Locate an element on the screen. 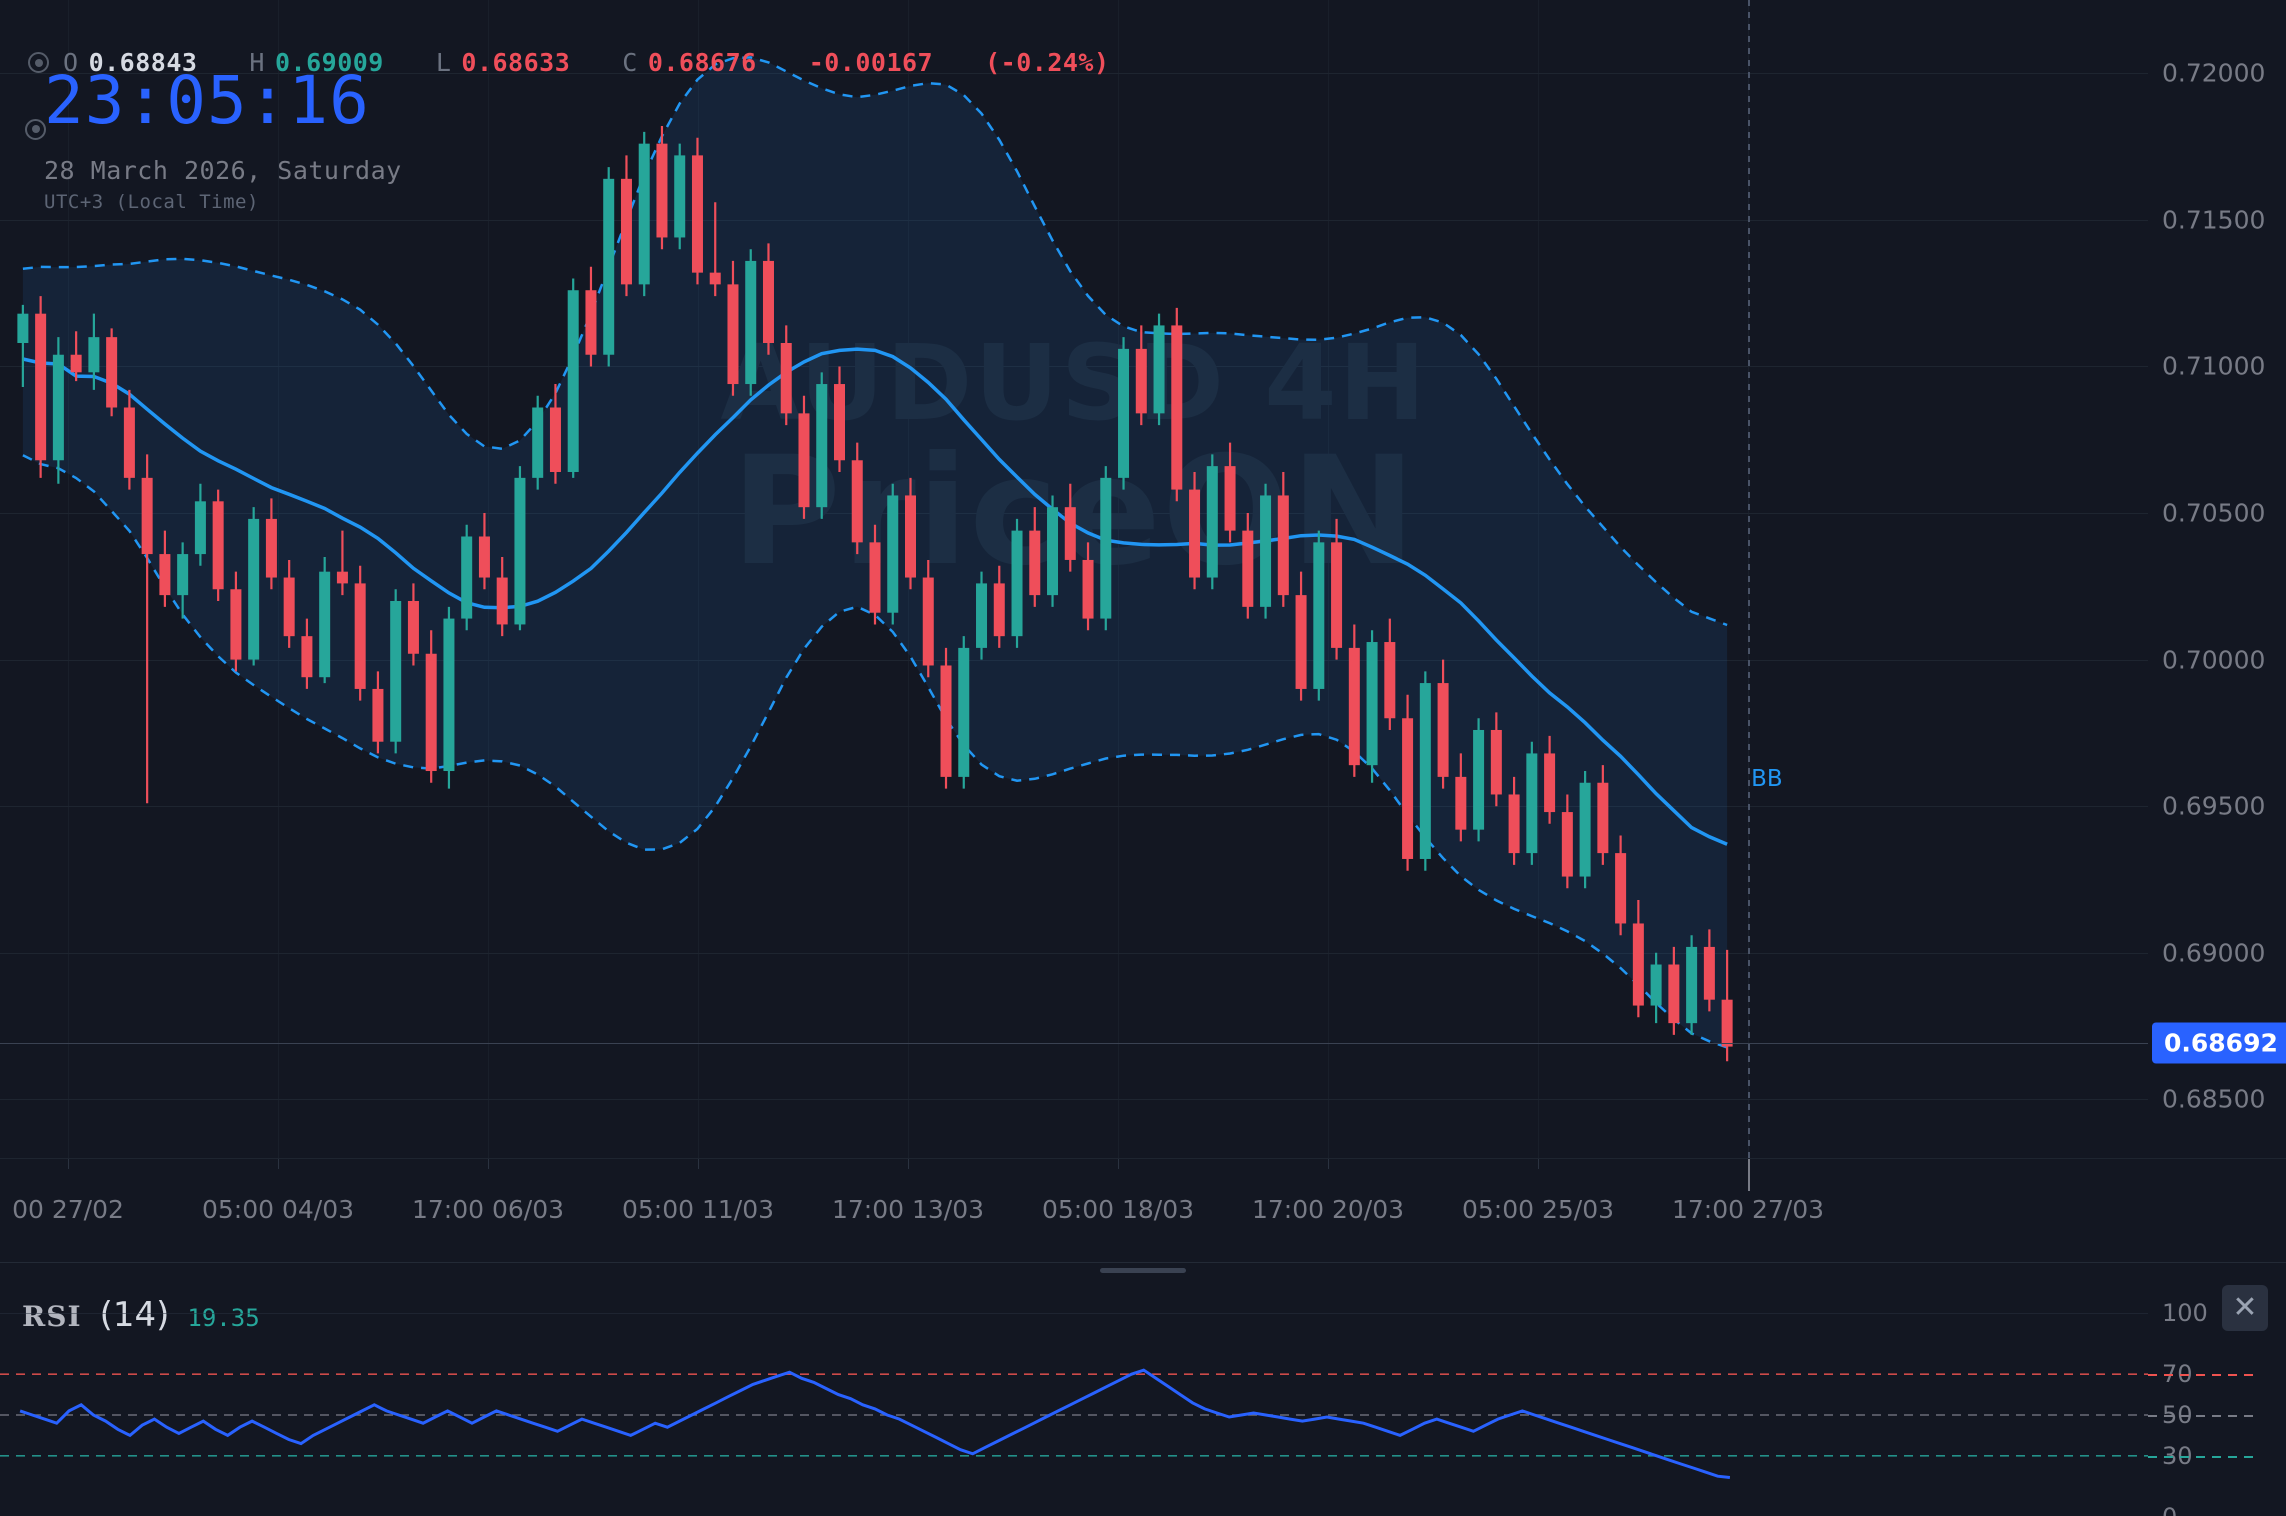  rsi-period: (14) is located at coordinates (134, 1315).